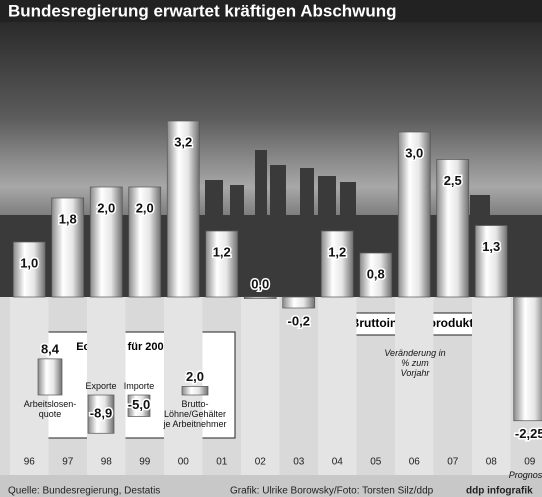 This screenshot has width=542, height=497. I want to click on value-label: 0,8, so click(376, 273).